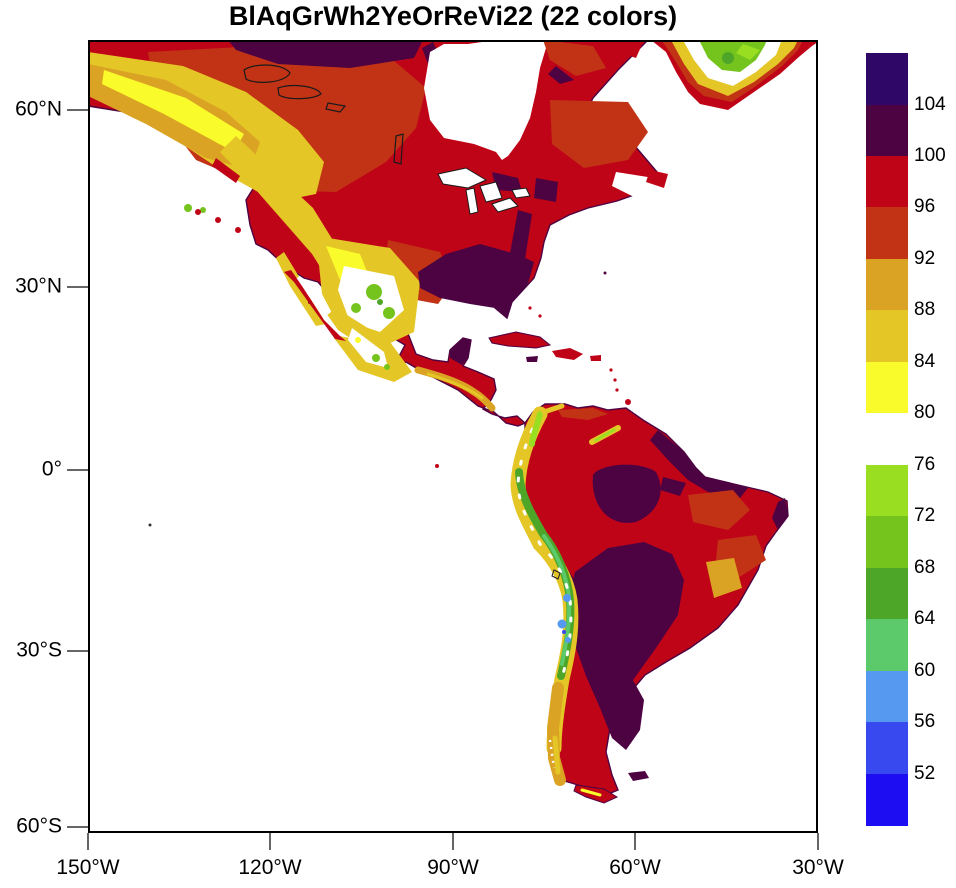 The image size is (956, 888). Describe the element at coordinates (925, 670) in the screenshot. I see `colorbar-tick-label: 60` at that location.